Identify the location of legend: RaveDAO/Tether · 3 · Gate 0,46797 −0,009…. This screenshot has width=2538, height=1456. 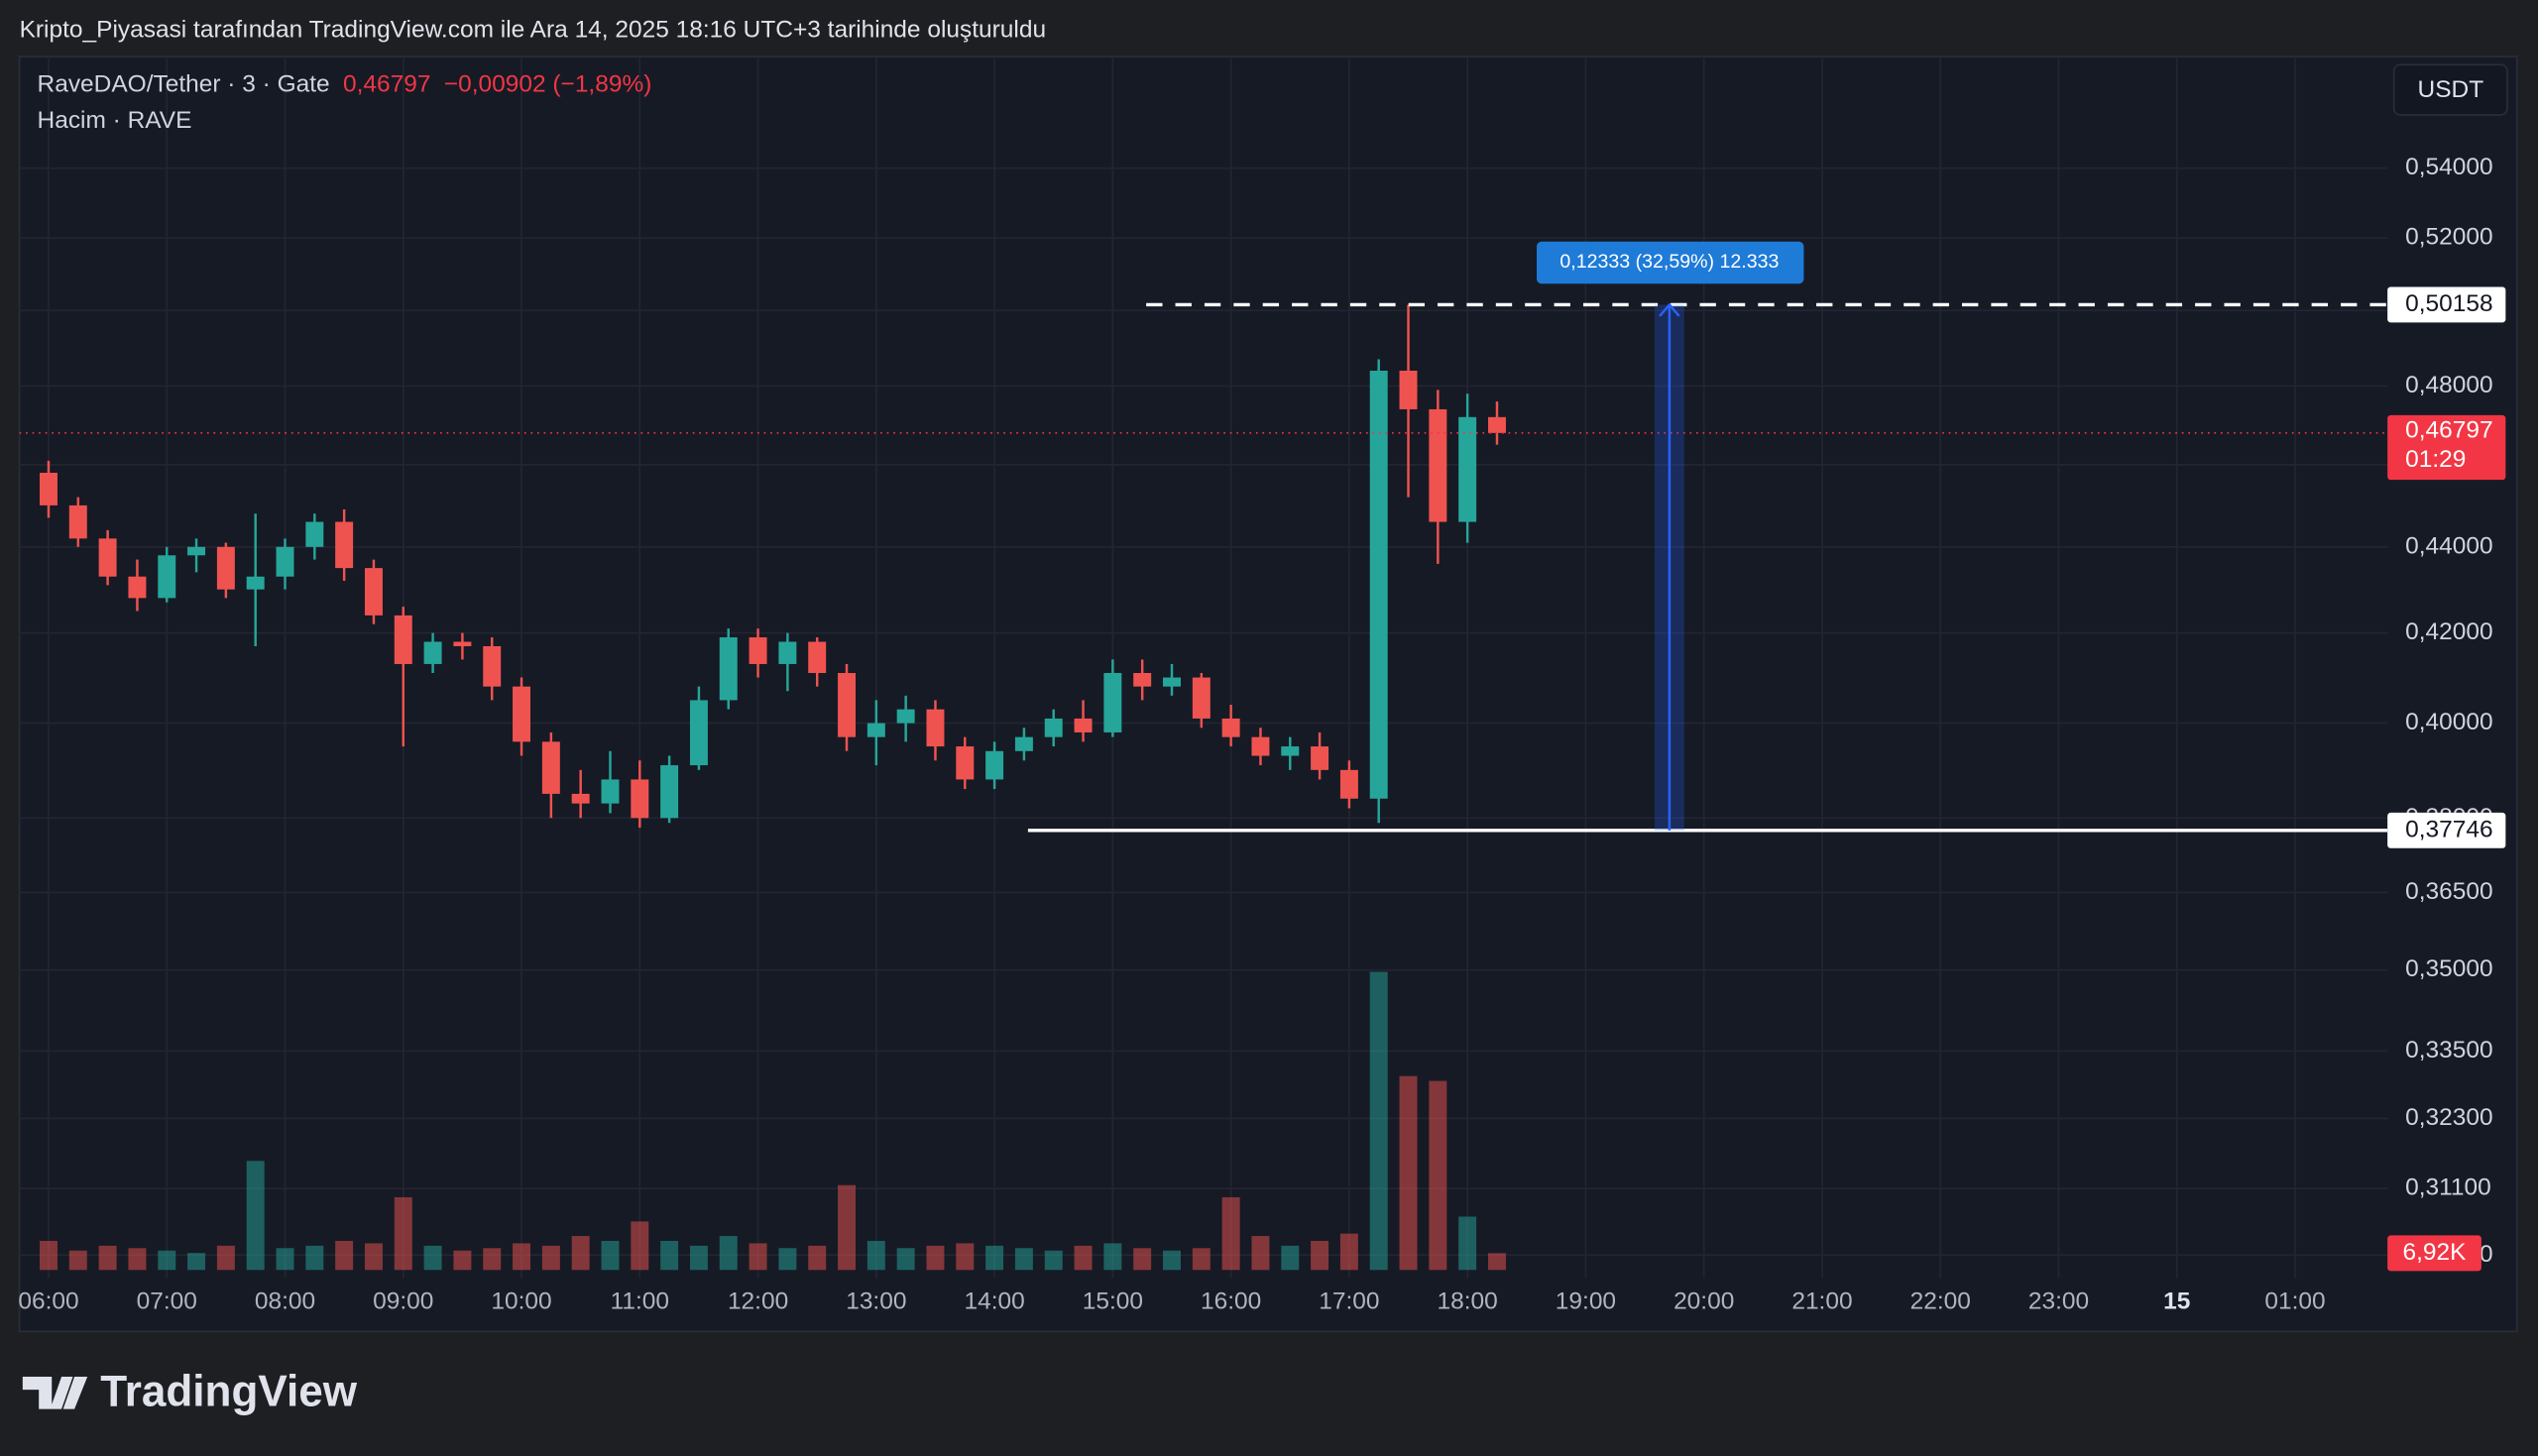
(345, 84).